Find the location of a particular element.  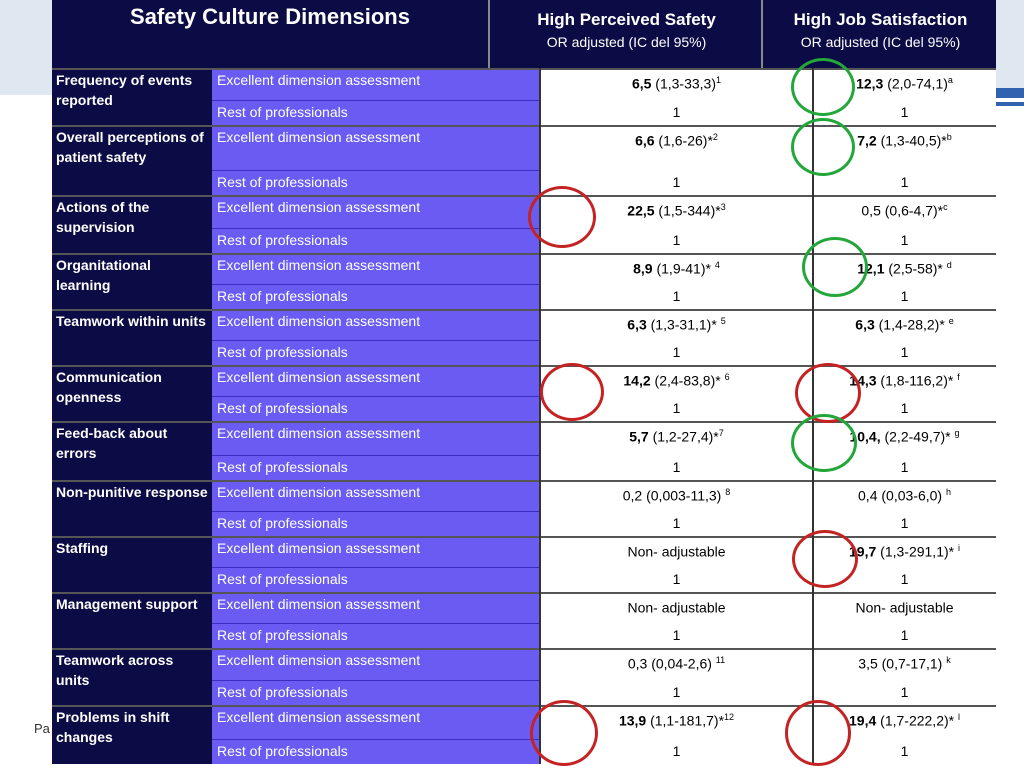

dimension-label: Frequency of events reported is located at coordinates (132, 96).